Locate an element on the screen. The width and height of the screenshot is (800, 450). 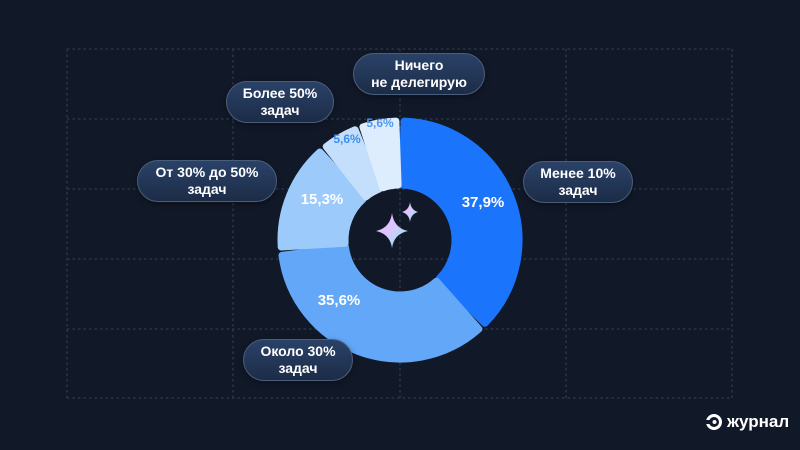
legend-pill-more50: Более 50% задач is located at coordinates (280, 102).